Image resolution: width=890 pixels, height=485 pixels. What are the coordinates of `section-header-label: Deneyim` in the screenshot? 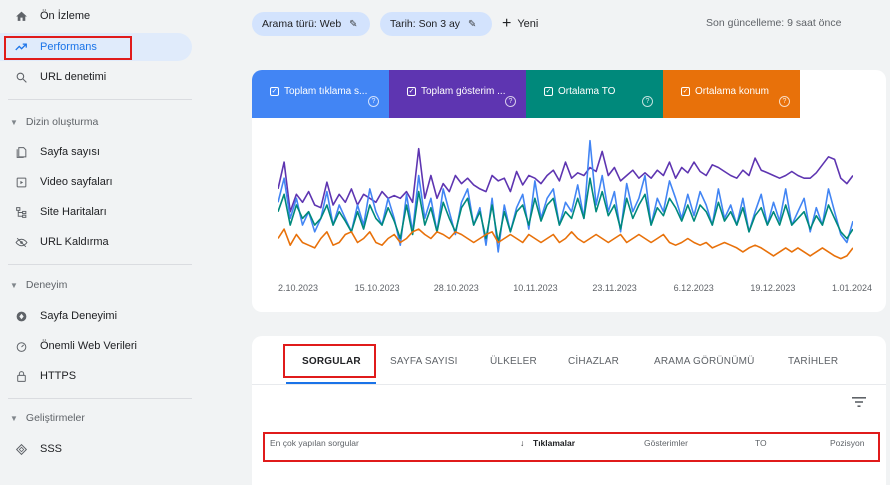 It's located at (46, 285).